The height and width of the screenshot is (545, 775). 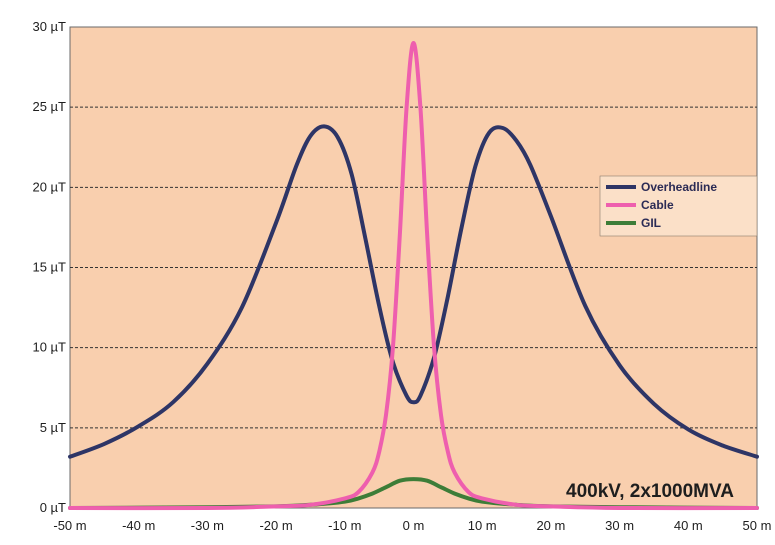 I want to click on y-tick-label: 10 µT, so click(x=49, y=347).